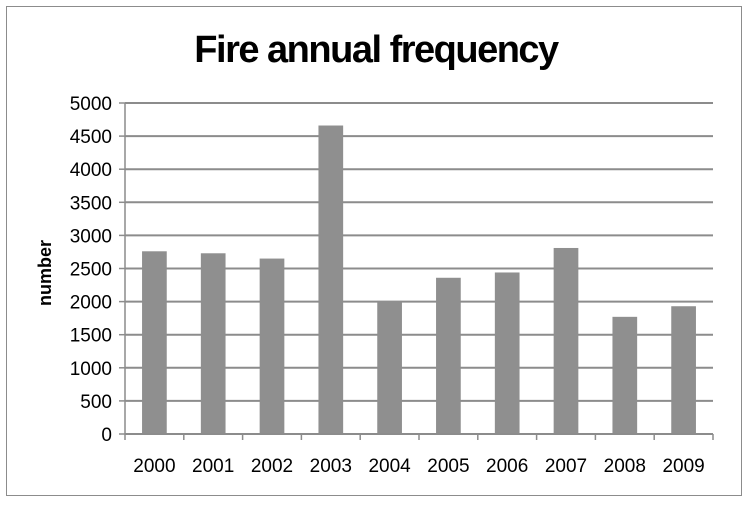 This screenshot has width=750, height=505. I want to click on bar-2005, so click(448, 355).